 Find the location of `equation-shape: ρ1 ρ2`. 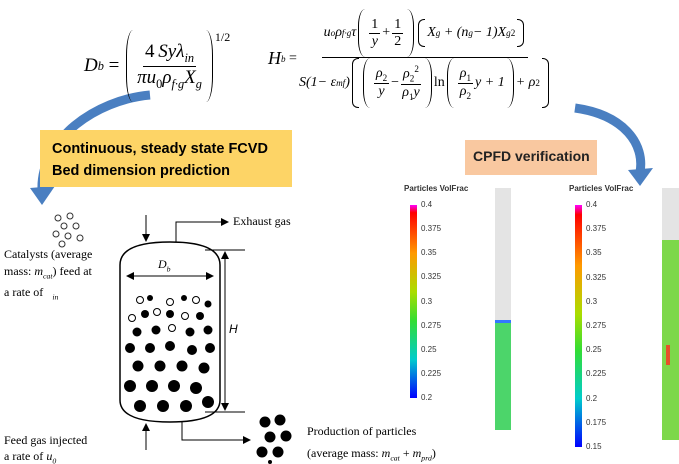

equation-shape: ρ1 ρ2 is located at coordinates (465, 83).